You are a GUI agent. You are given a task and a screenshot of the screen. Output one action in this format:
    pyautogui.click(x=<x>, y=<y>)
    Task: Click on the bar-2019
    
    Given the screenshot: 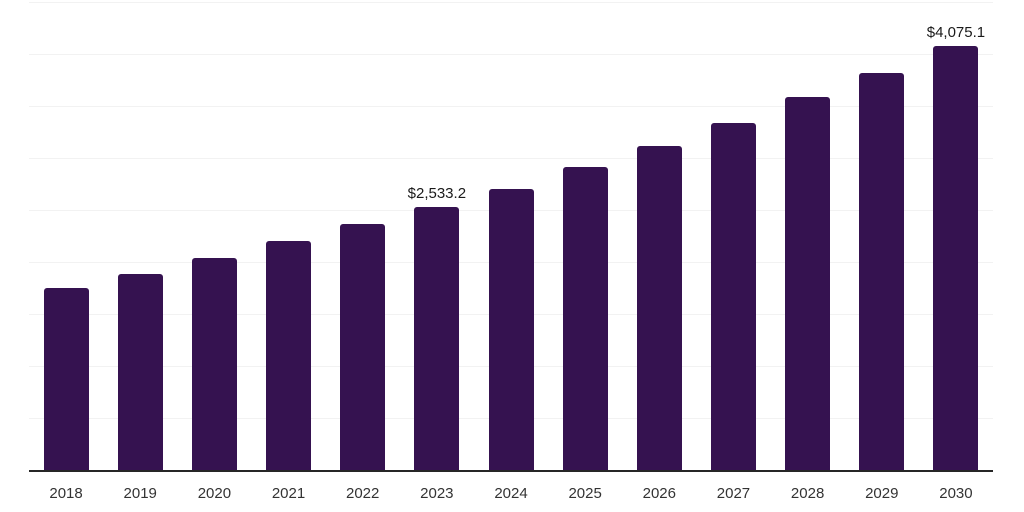 What is the action you would take?
    pyautogui.click(x=140, y=372)
    